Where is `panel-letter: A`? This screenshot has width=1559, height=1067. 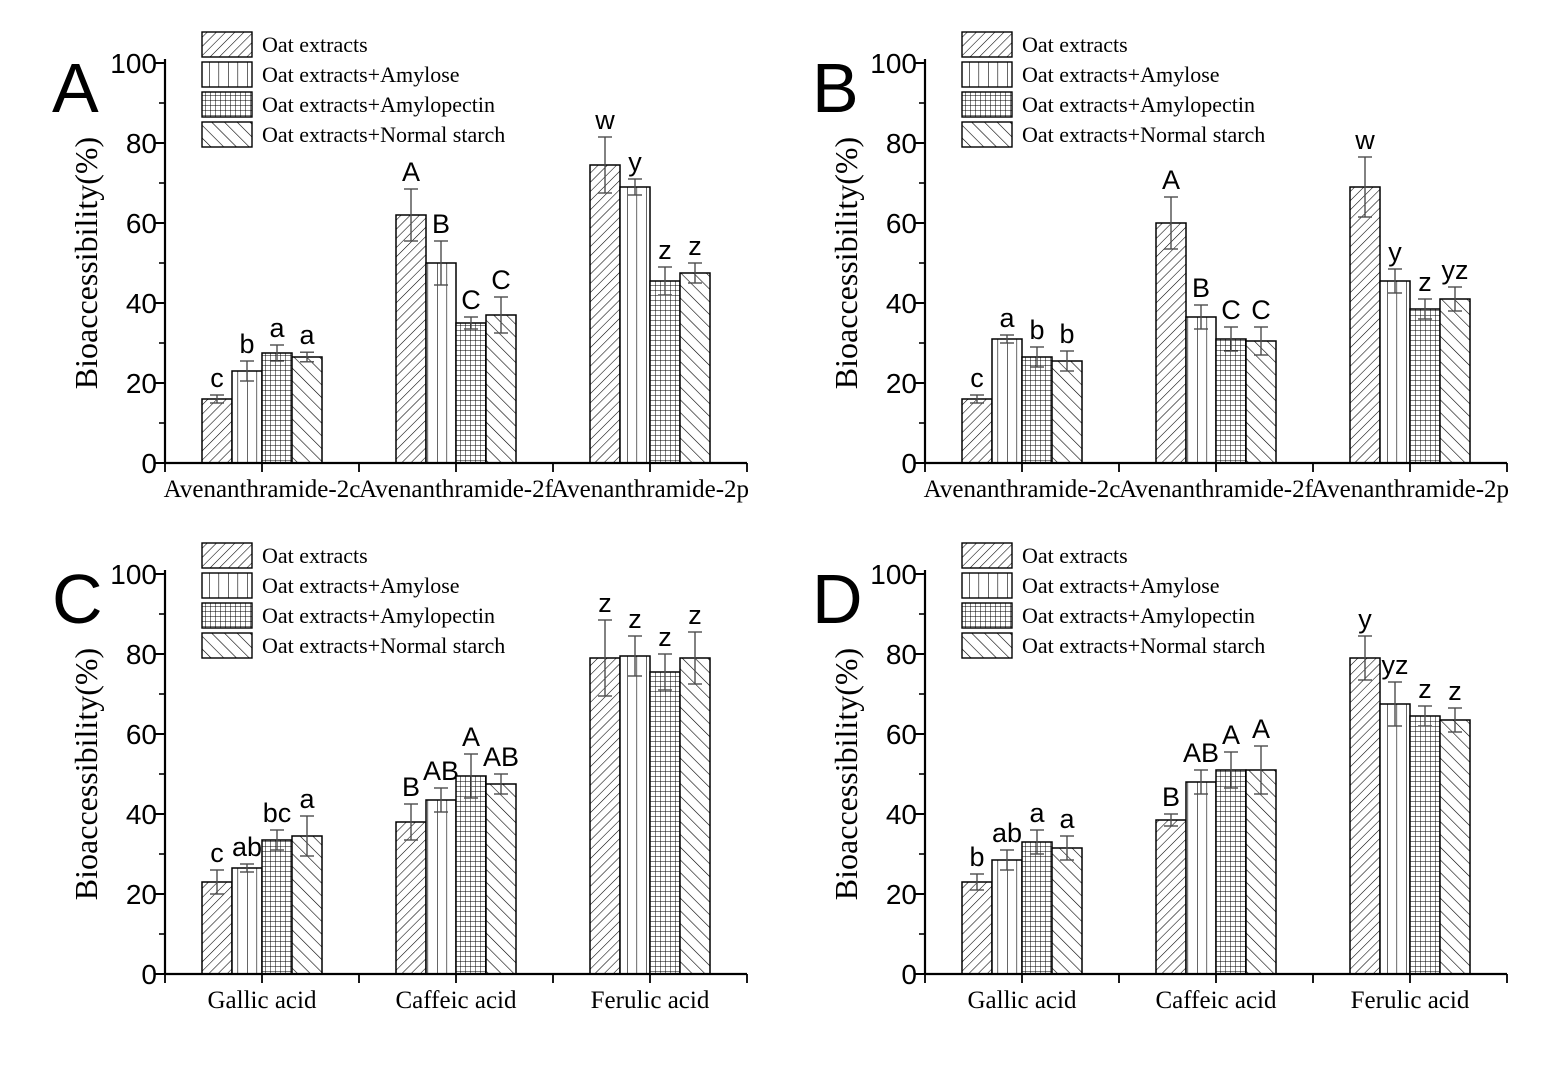
panel-letter: A is located at coordinates (75, 88).